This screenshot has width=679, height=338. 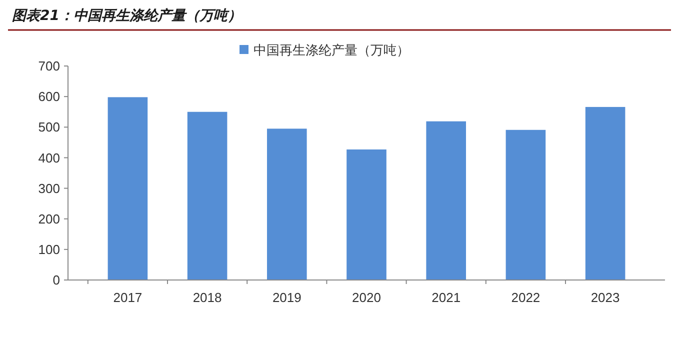 What do you see at coordinates (49, 66) in the screenshot?
I see `y-tick-label: 700` at bounding box center [49, 66].